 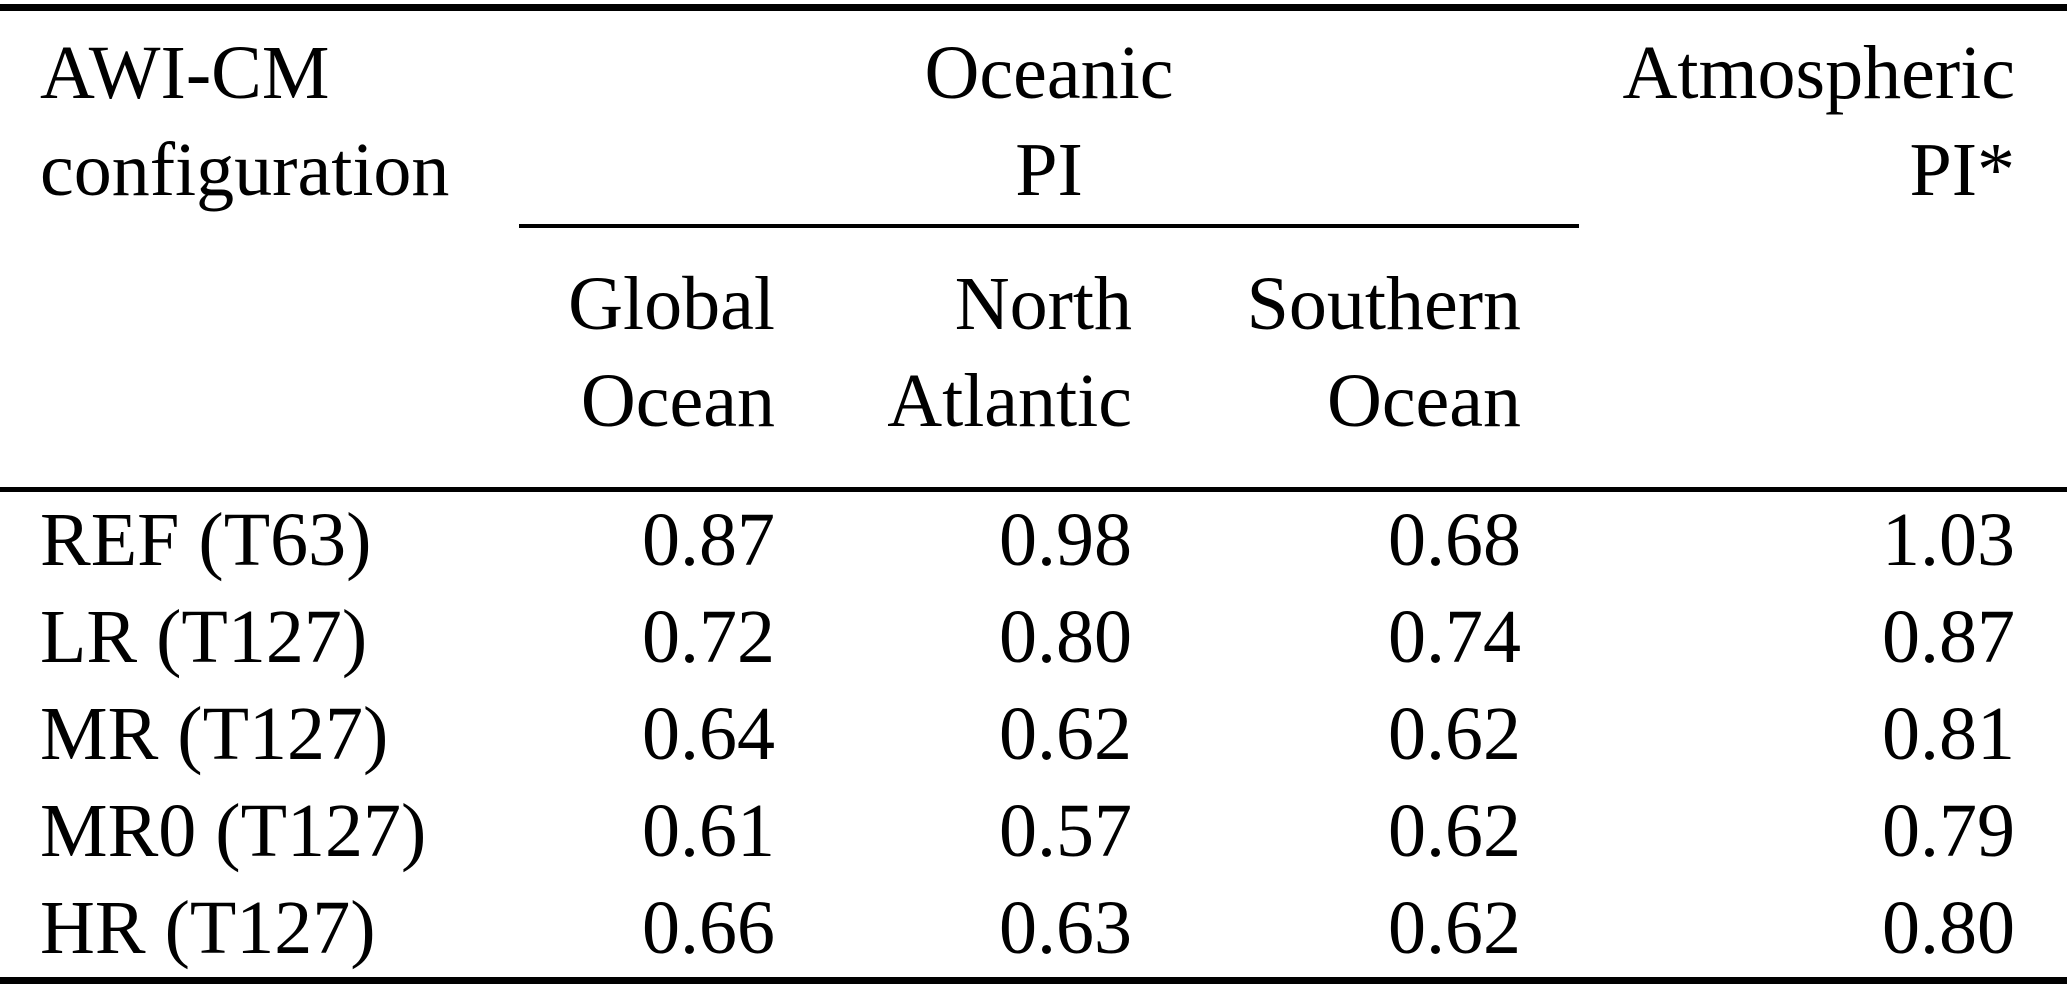 I want to click on header-north-atlantic: North Atlantic, so click(x=957, y=358).